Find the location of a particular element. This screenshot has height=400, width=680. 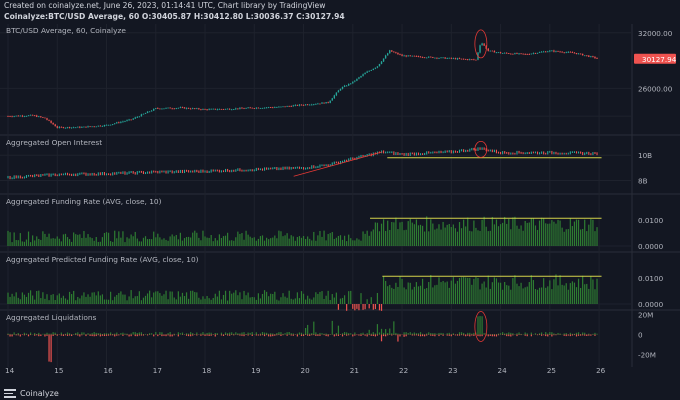

annotation-circle is located at coordinates (481, 44).